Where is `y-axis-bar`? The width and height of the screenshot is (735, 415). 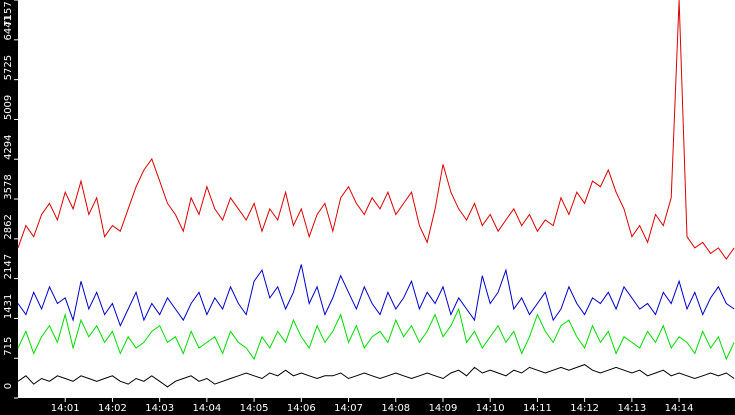 y-axis-bar is located at coordinates (9, 207).